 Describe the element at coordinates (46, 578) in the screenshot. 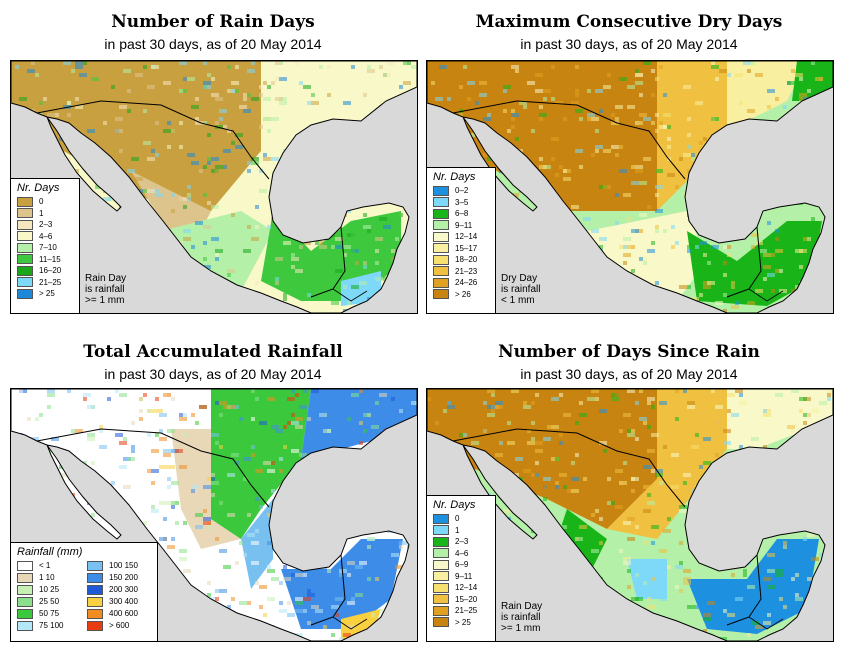

I see `legend-item: 1 10` at that location.